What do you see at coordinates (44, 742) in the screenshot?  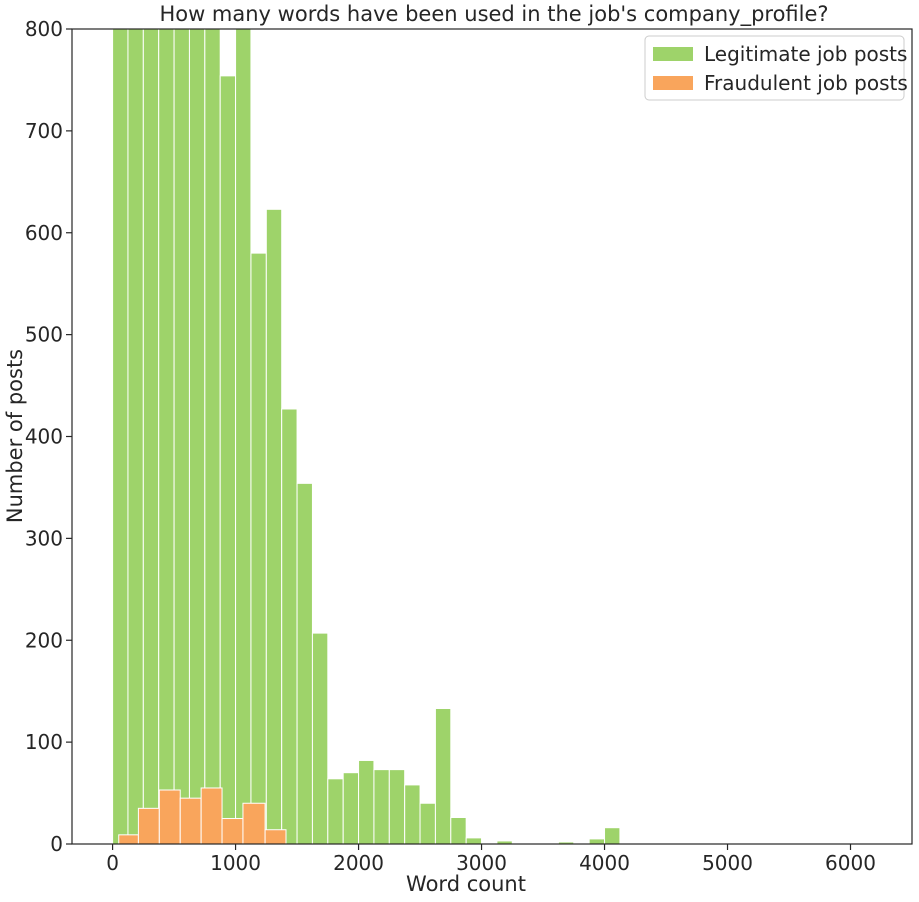 I see `y-tick-label: 100` at bounding box center [44, 742].